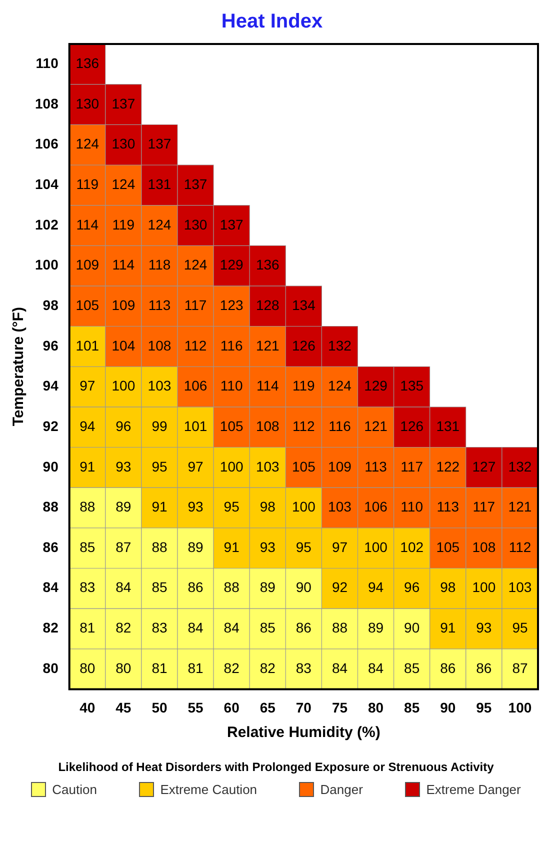  Describe the element at coordinates (196, 426) in the screenshot. I see `data-label: 101` at that location.